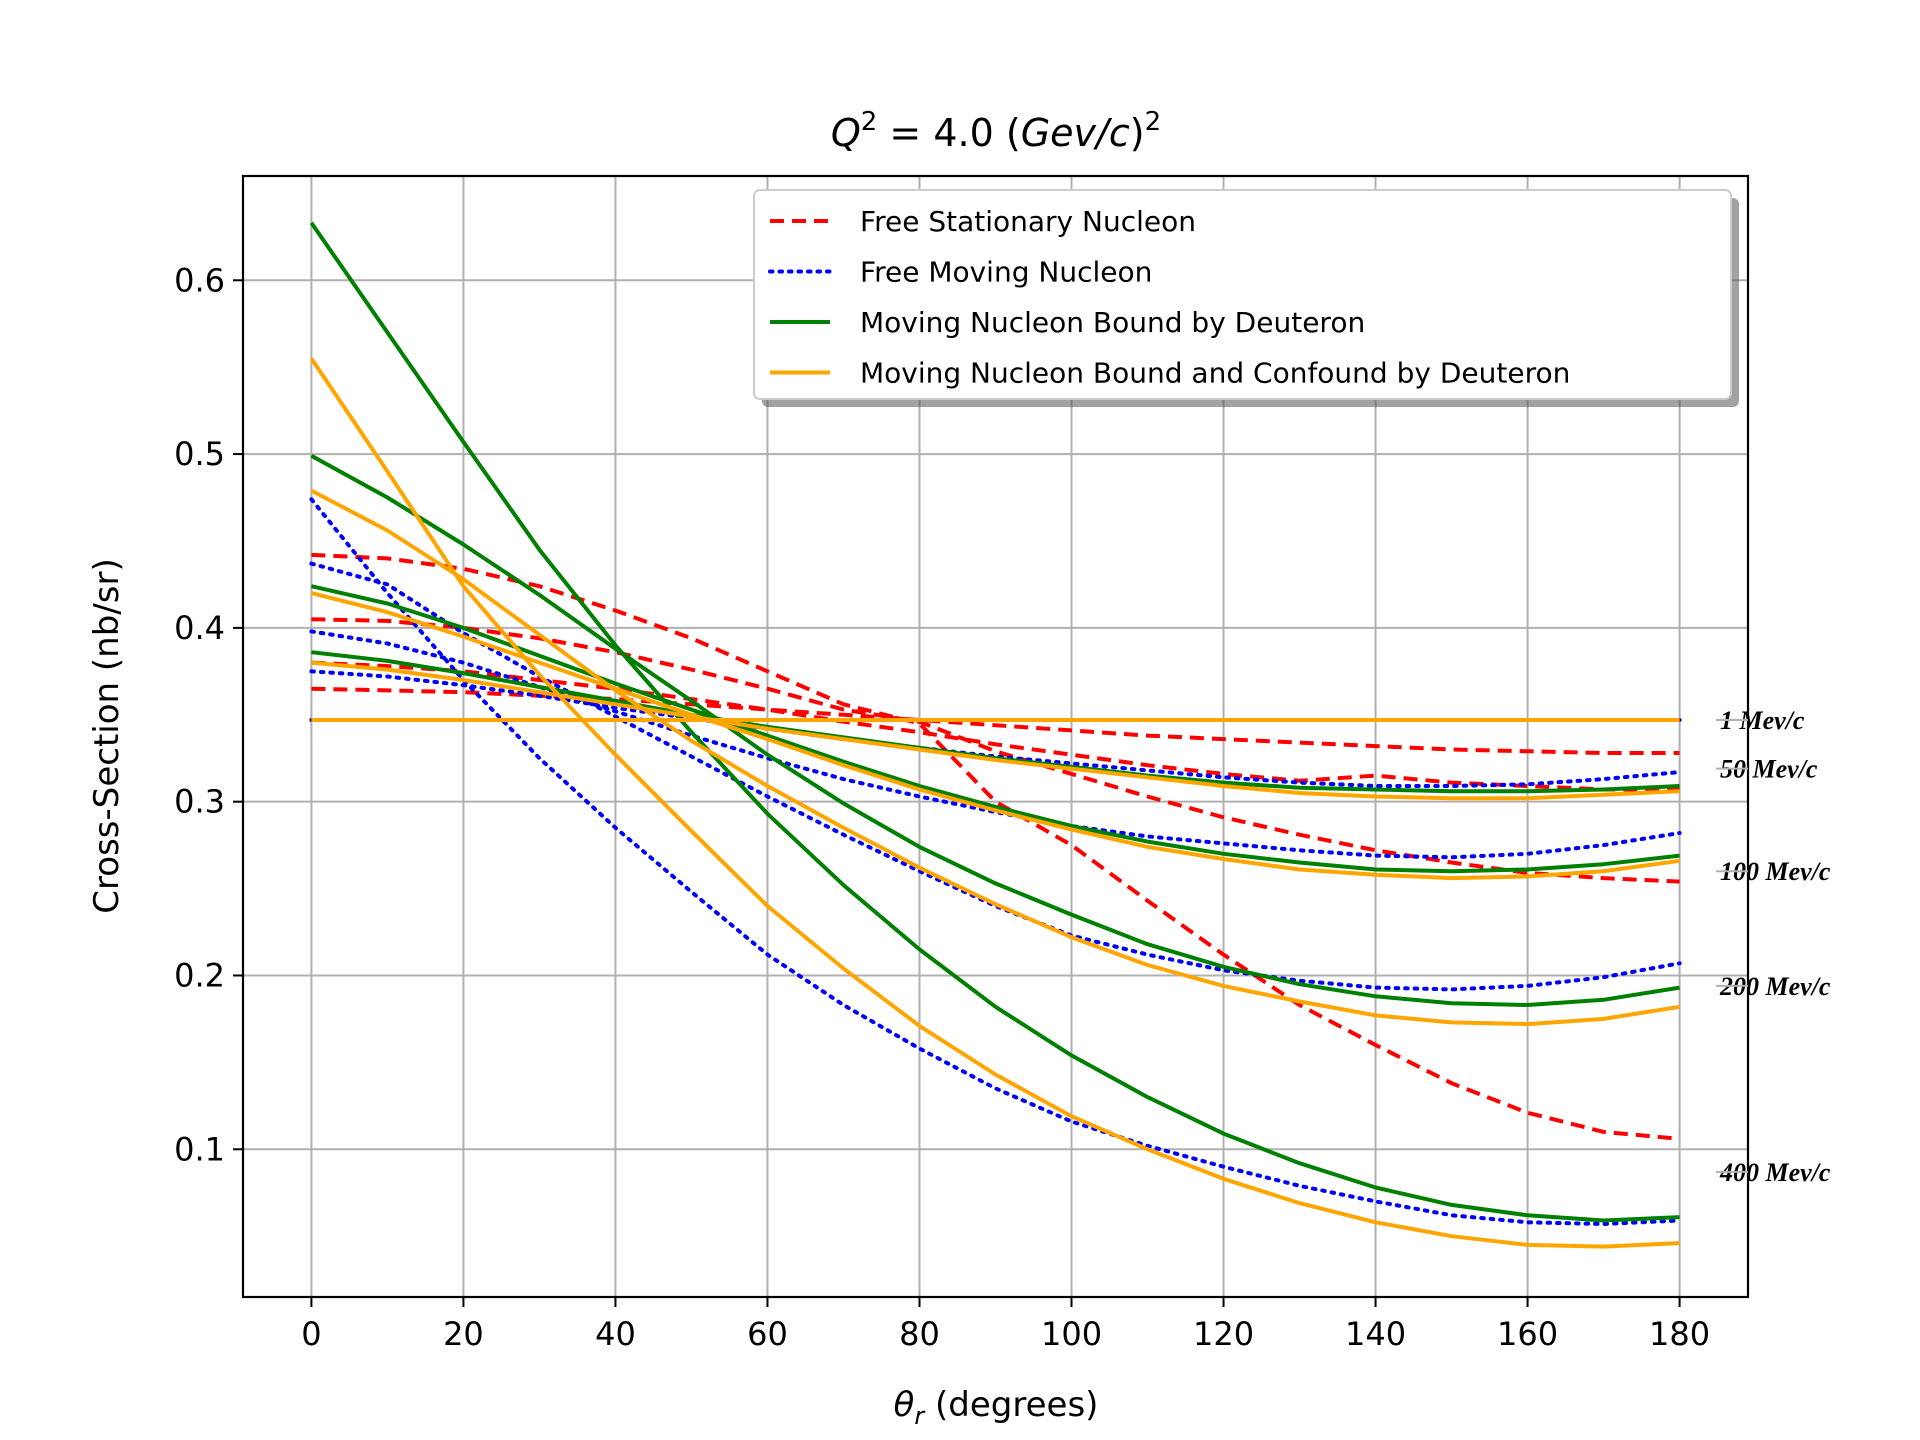  What do you see at coordinates (919, 1334) in the screenshot?
I see `x-tick-label: 80` at bounding box center [919, 1334].